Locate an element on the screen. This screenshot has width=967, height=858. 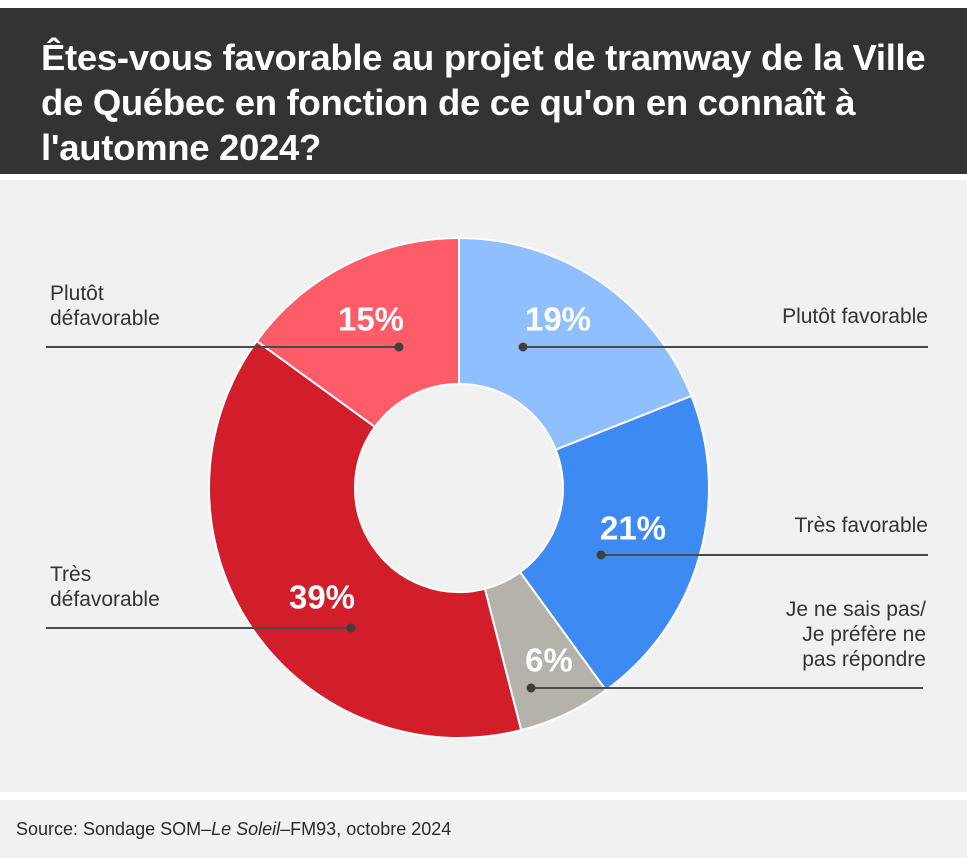
category-label-tres-defavorable: Très défavorable is located at coordinates (105, 587).